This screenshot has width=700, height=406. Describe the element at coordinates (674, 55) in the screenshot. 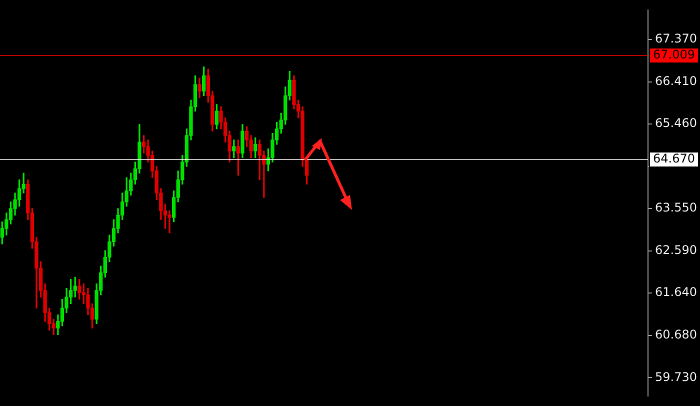

I see `ref-line-label: 67.009` at that location.